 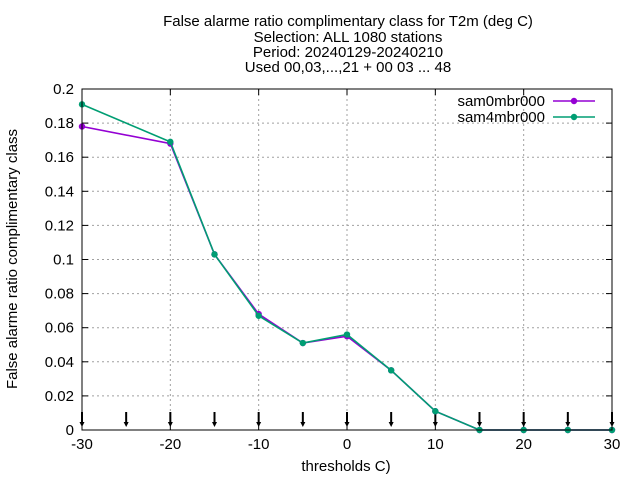 What do you see at coordinates (59, 294) in the screenshot?
I see `y-tick-label: 0.08` at bounding box center [59, 294].